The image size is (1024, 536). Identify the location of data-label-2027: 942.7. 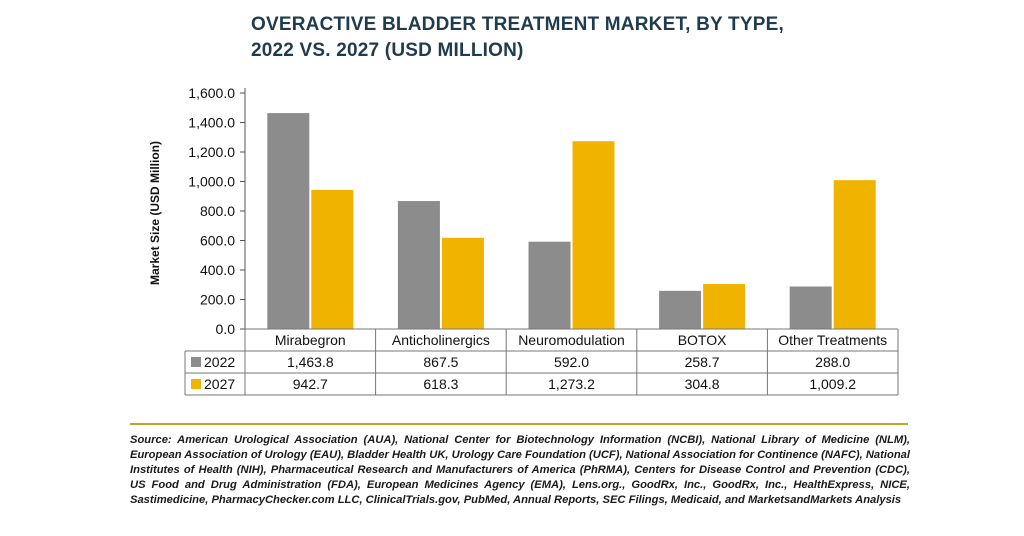
(310, 384).